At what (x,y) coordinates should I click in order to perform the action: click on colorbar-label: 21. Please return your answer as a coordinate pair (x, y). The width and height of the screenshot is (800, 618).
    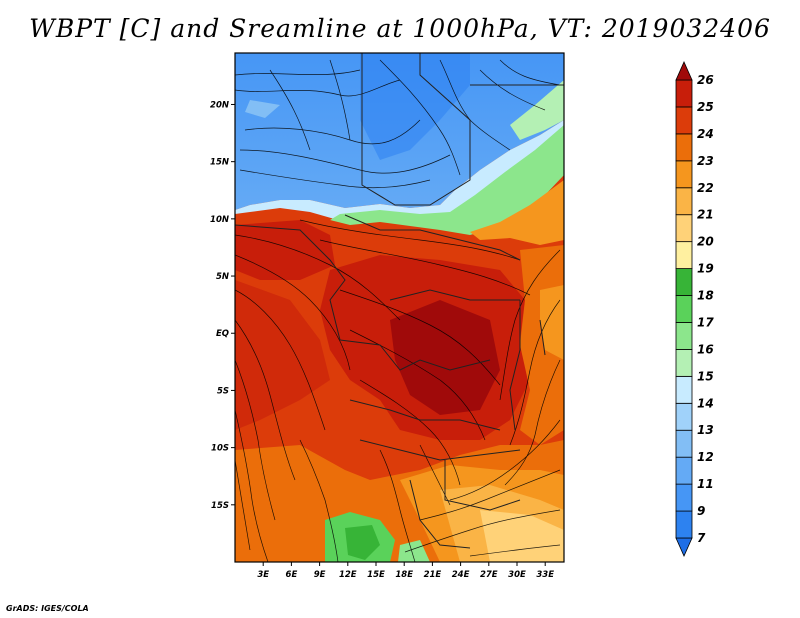
    Looking at the image, I should click on (705, 215).